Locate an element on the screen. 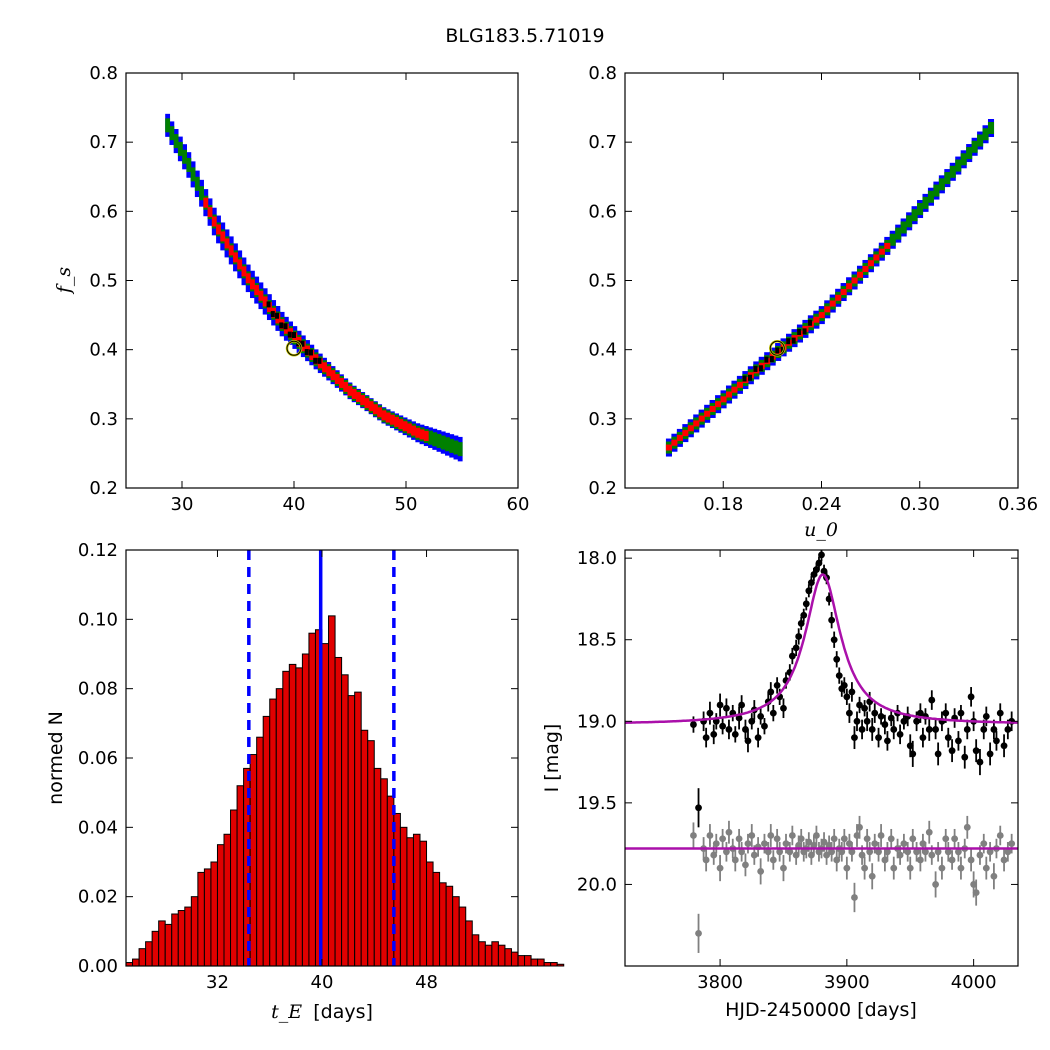 This screenshot has height=1050, width=1050. y-tick-label: 0.00 is located at coordinates (98, 966).